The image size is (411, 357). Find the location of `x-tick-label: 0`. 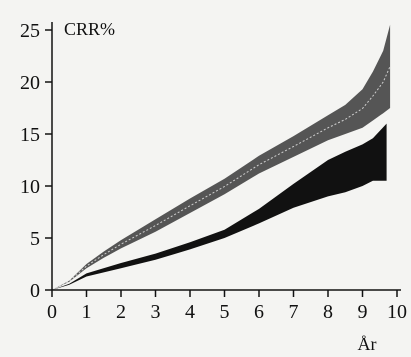

x-tick-label: 0 is located at coordinates (52, 312).